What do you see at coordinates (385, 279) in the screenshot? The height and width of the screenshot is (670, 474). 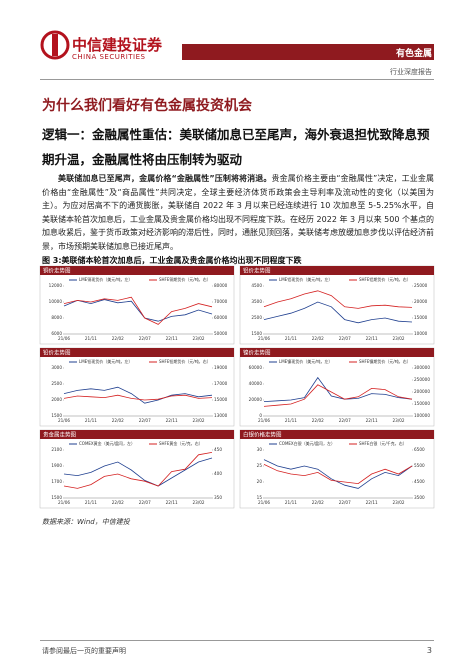 I see `legend-label: SHFE铝期货价（元/吨，右）` at bounding box center [385, 279].